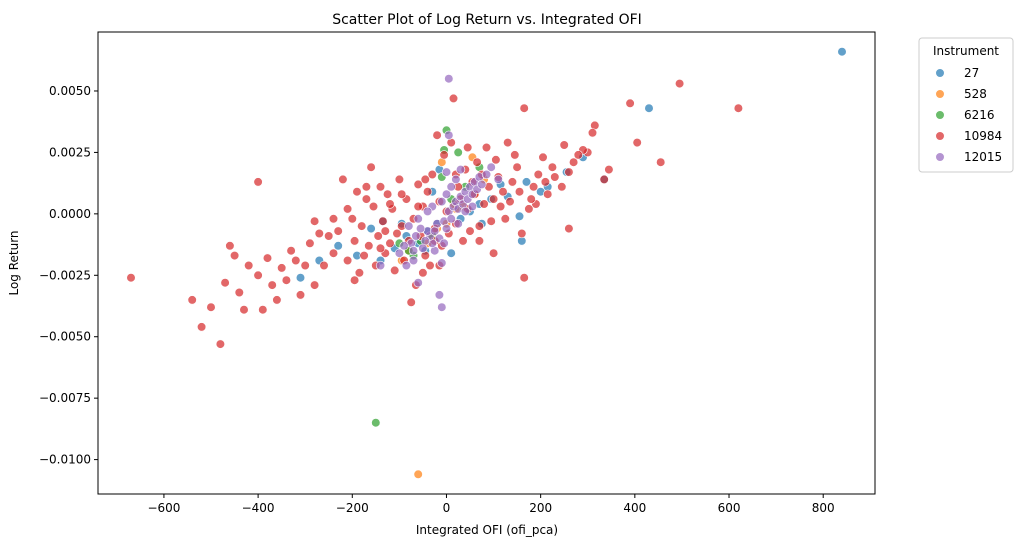 The height and width of the screenshot is (547, 1023). Describe the element at coordinates (729, 508) in the screenshot. I see `x-tick-label: 600` at that location.